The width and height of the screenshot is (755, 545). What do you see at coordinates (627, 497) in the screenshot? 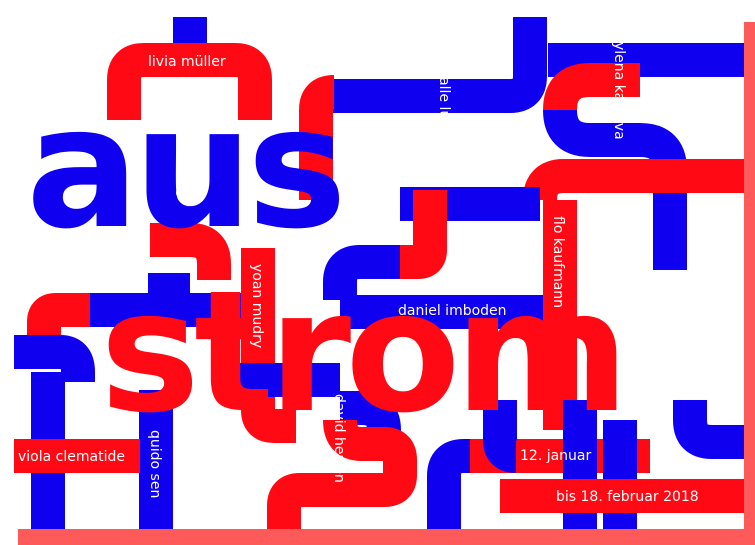
I see `date-end: bis 18. februar 2018` at bounding box center [627, 497].